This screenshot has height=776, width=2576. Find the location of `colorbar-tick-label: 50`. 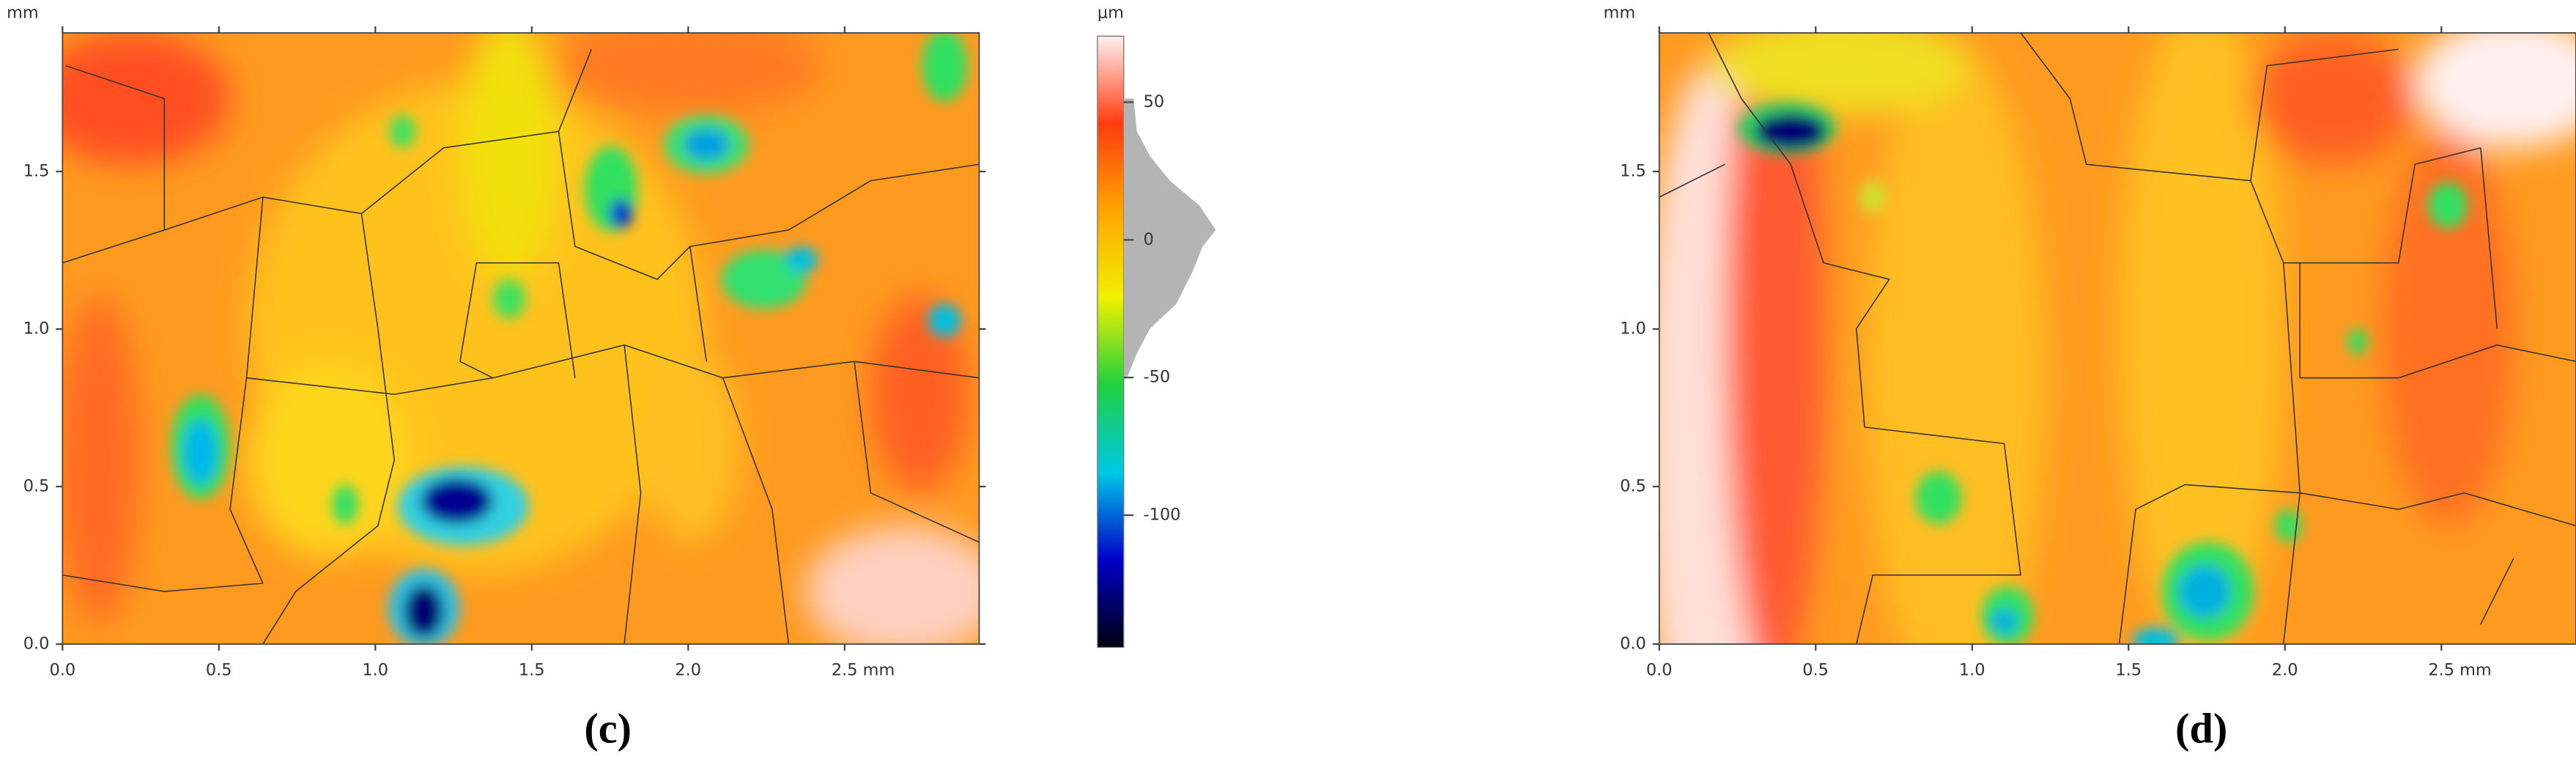

colorbar-tick-label: 50 is located at coordinates (1154, 101).